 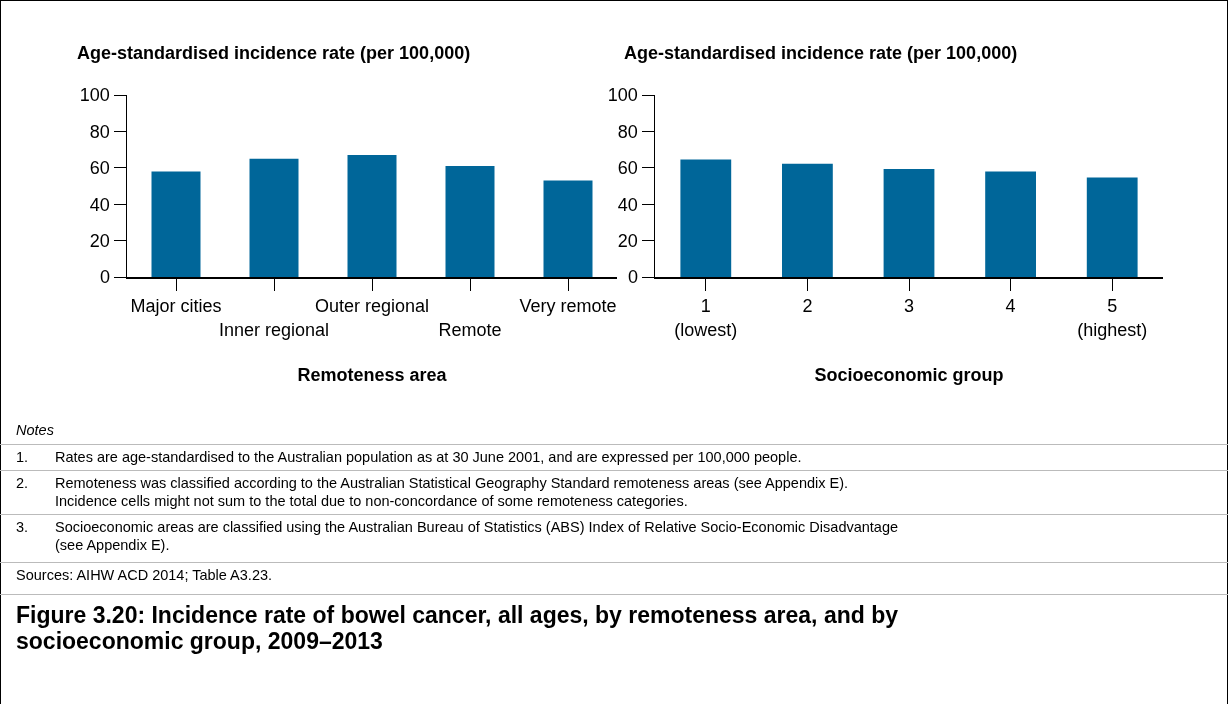 What do you see at coordinates (706, 318) in the screenshot?
I see `x-tick-label: 1 (lowest)` at bounding box center [706, 318].